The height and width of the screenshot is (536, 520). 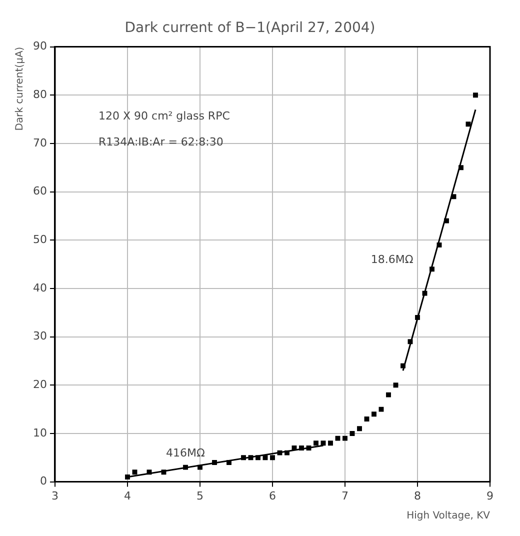 I want to click on y-tick-label: 30, so click(x=39, y=336).